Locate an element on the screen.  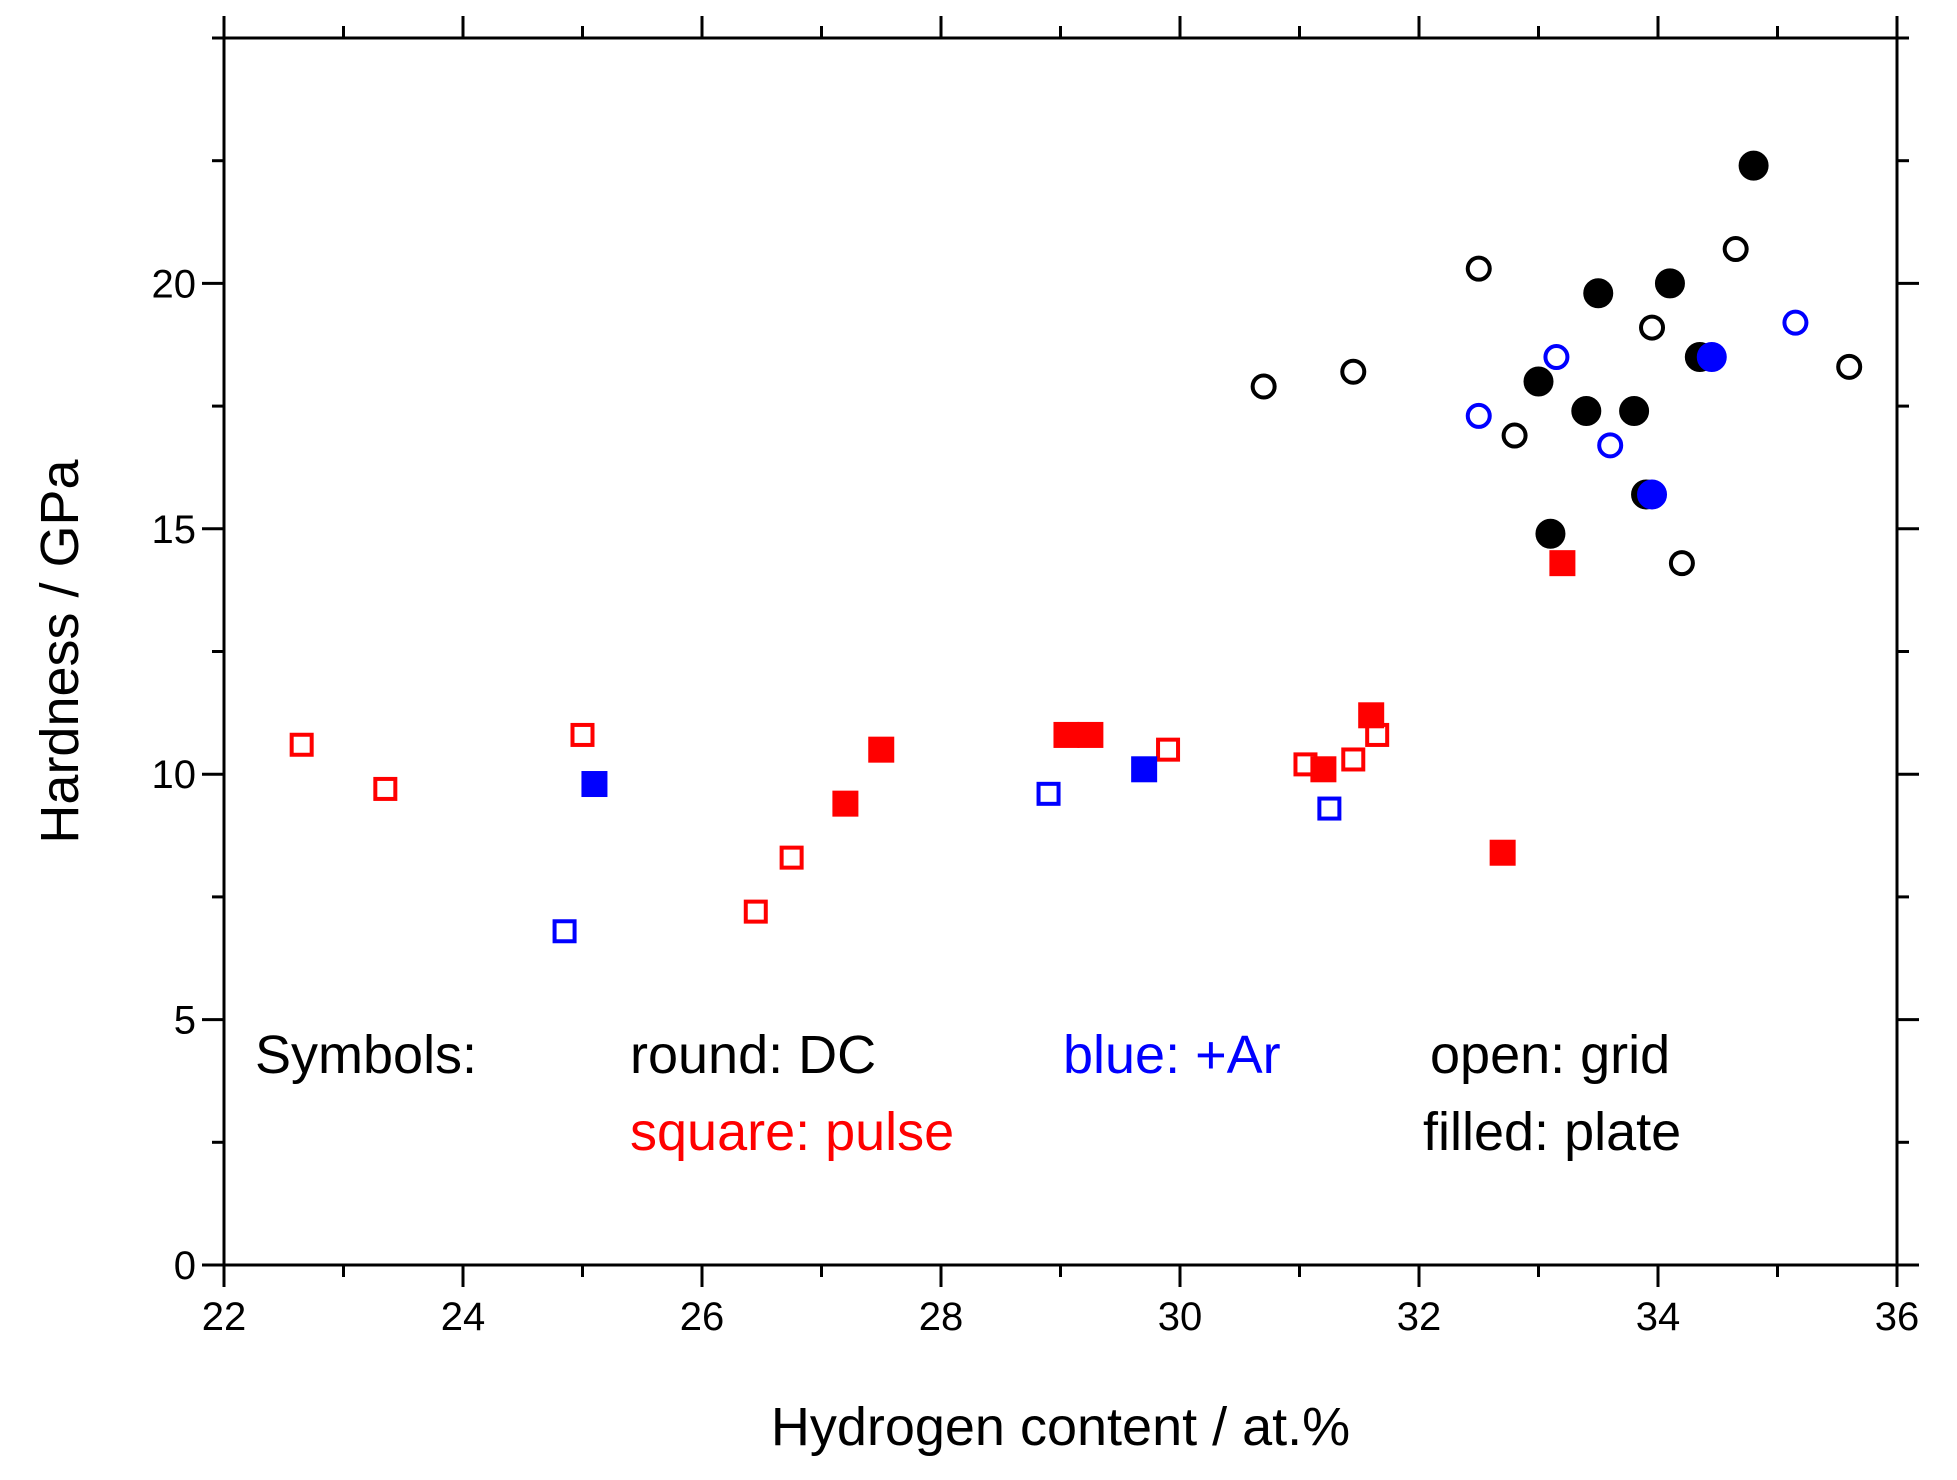
y-axis-title: Hardness / GPa is located at coordinates (60, 650).